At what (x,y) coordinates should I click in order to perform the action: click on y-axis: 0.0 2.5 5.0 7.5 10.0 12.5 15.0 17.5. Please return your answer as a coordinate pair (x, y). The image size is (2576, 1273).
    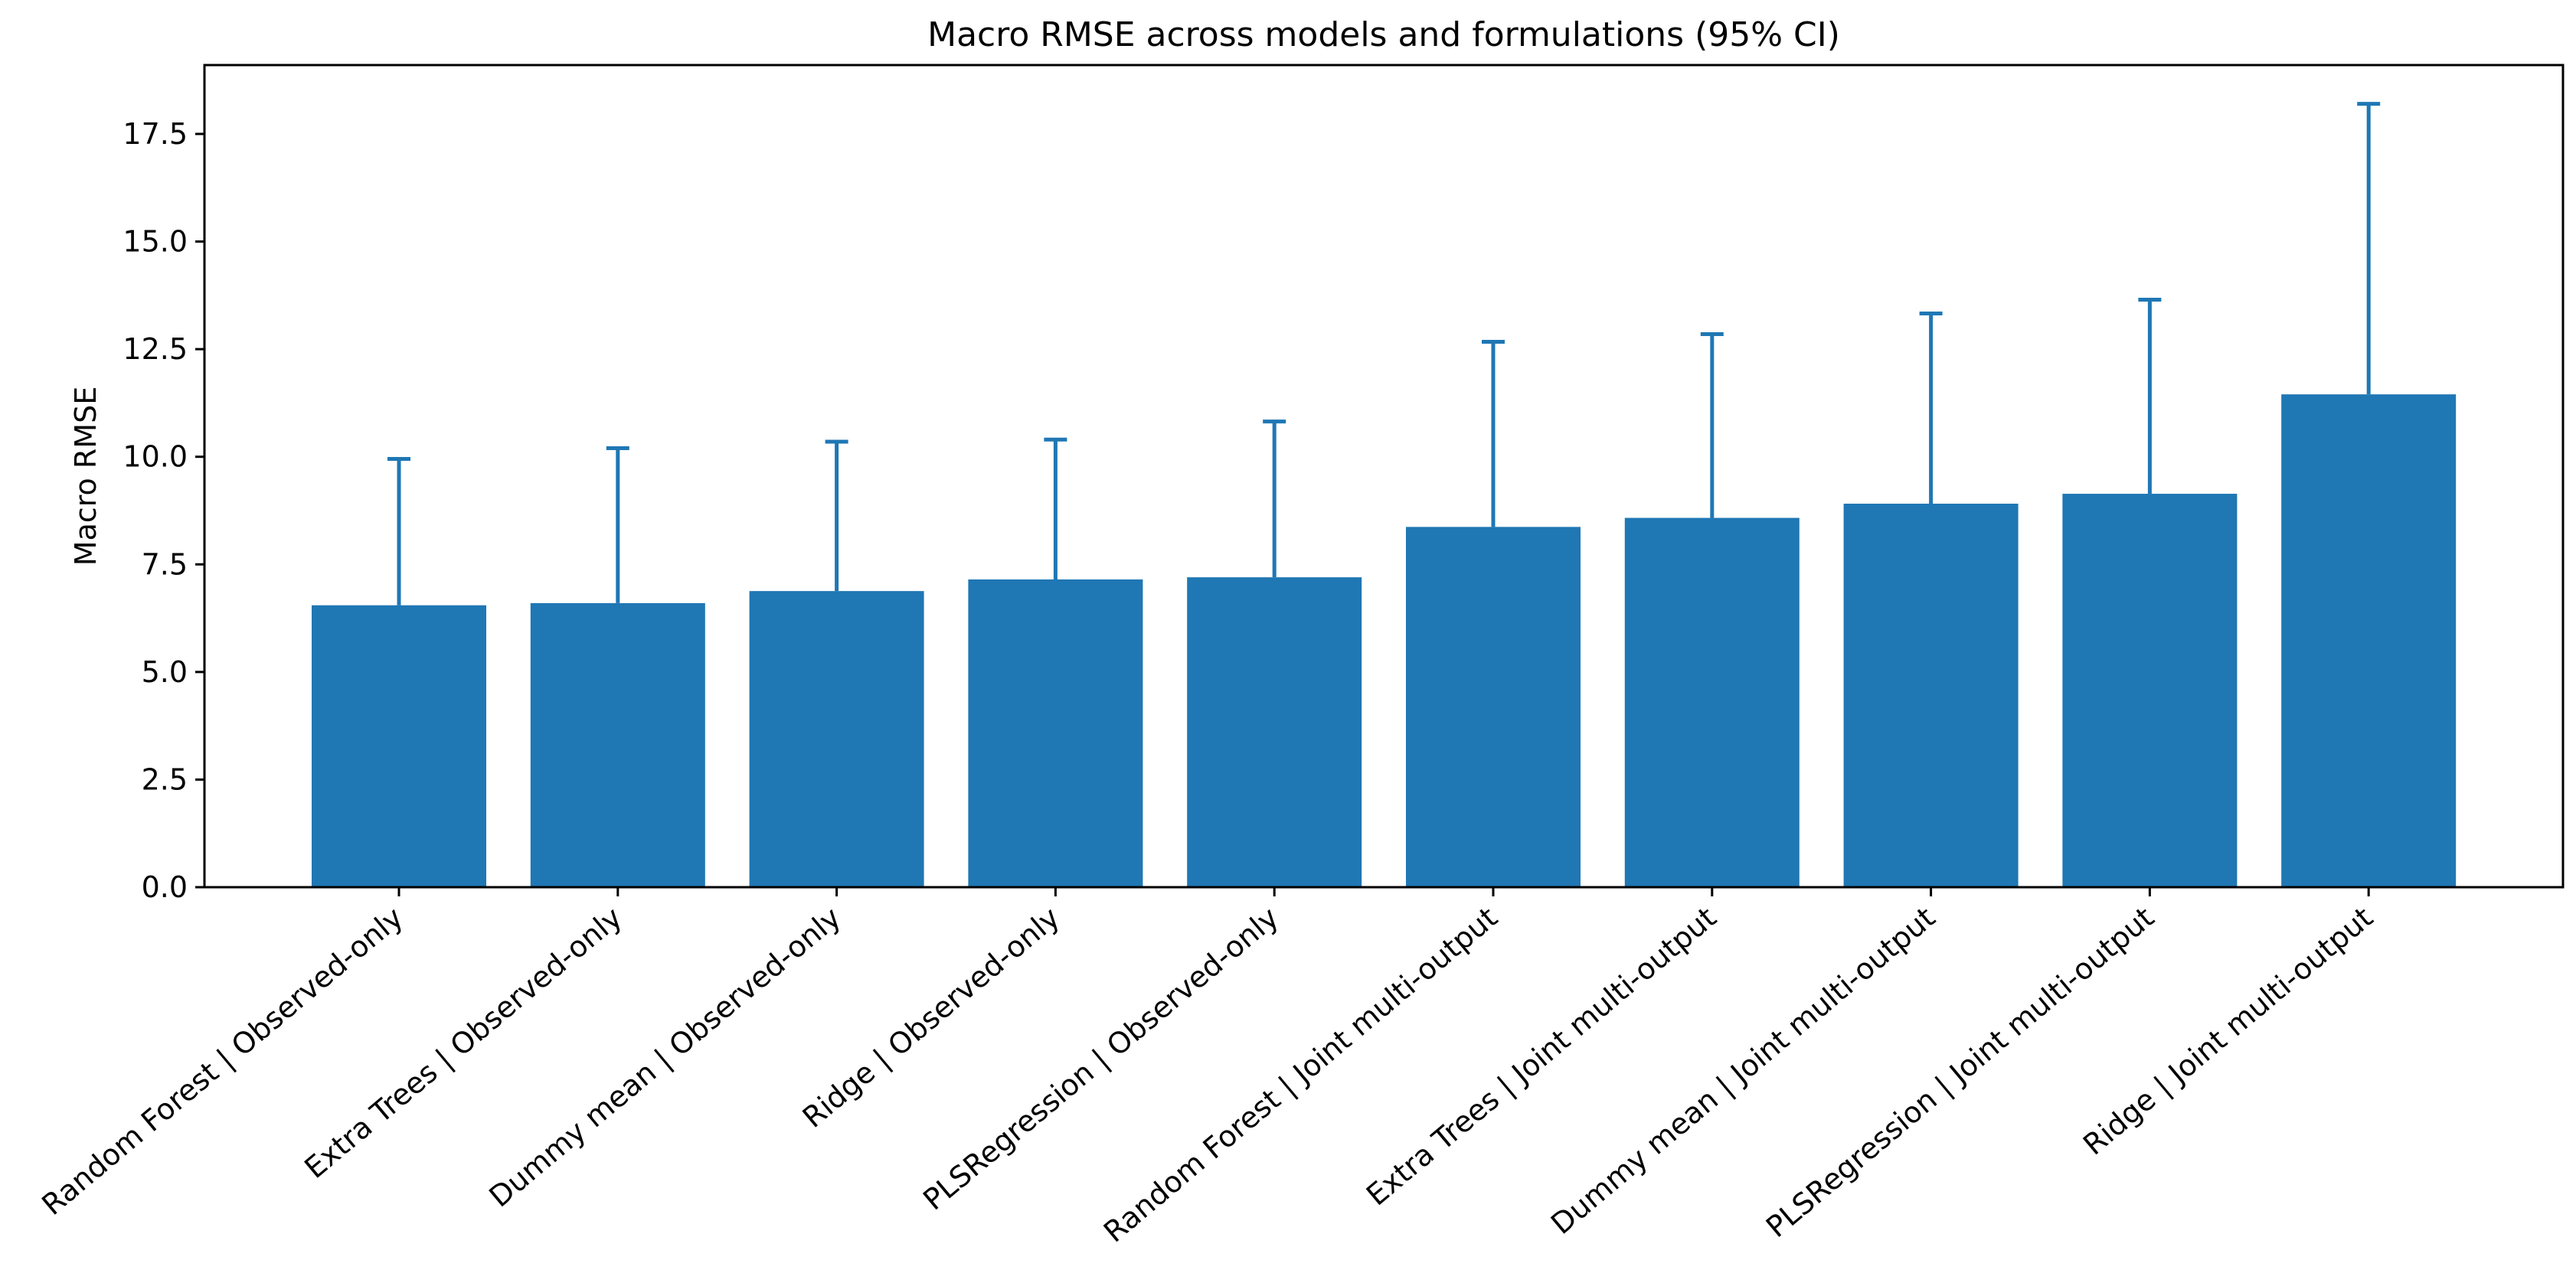
    Looking at the image, I should click on (163, 511).